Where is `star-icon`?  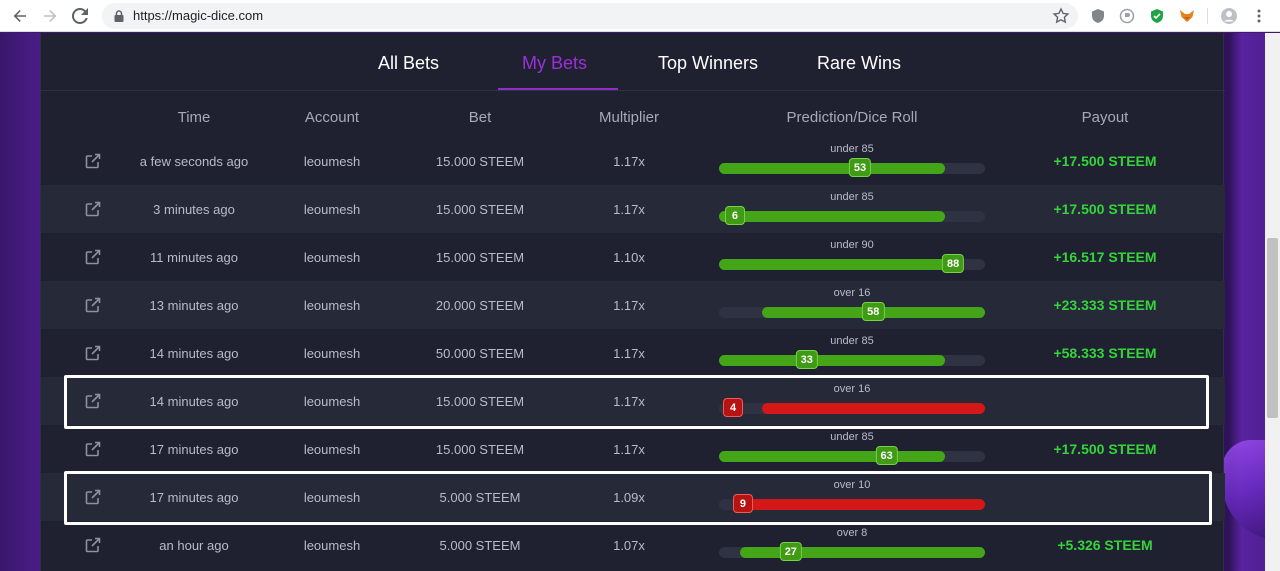
star-icon is located at coordinates (1061, 16).